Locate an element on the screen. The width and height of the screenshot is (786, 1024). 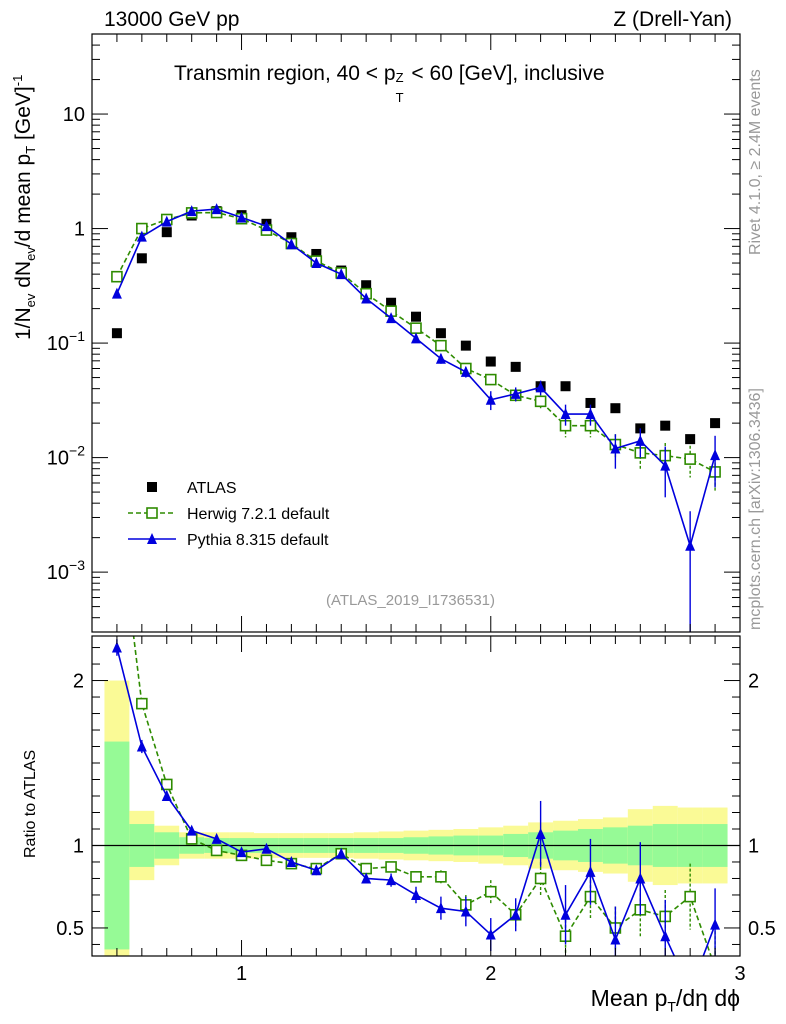
title-sub: T is located at coordinates (399, 97).